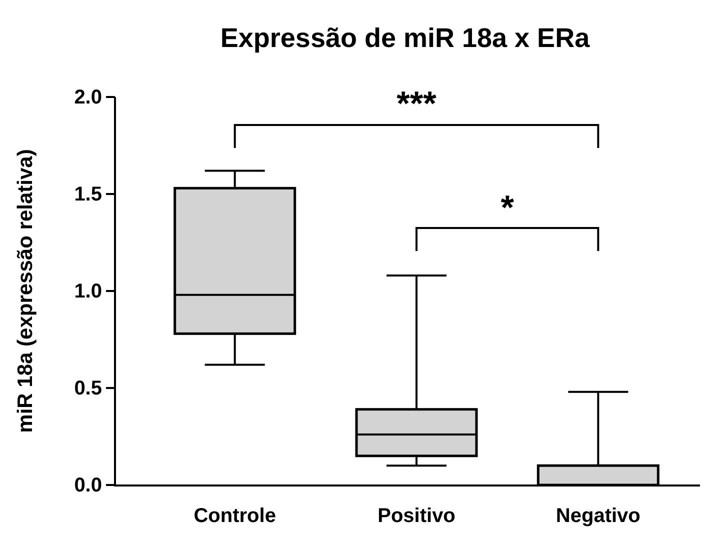 This screenshot has height=538, width=711. I want to click on x-tick-label: Controle, so click(235, 516).